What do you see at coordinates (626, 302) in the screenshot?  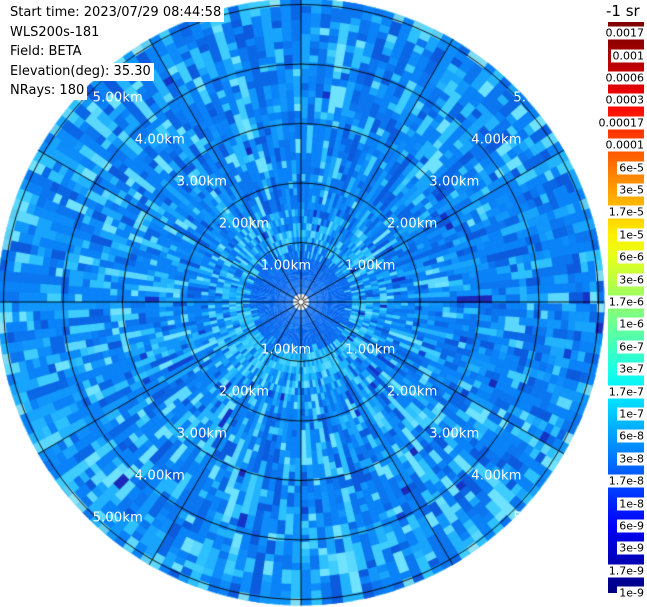 I see `colorbar-tick: 1.7e-6` at bounding box center [626, 302].